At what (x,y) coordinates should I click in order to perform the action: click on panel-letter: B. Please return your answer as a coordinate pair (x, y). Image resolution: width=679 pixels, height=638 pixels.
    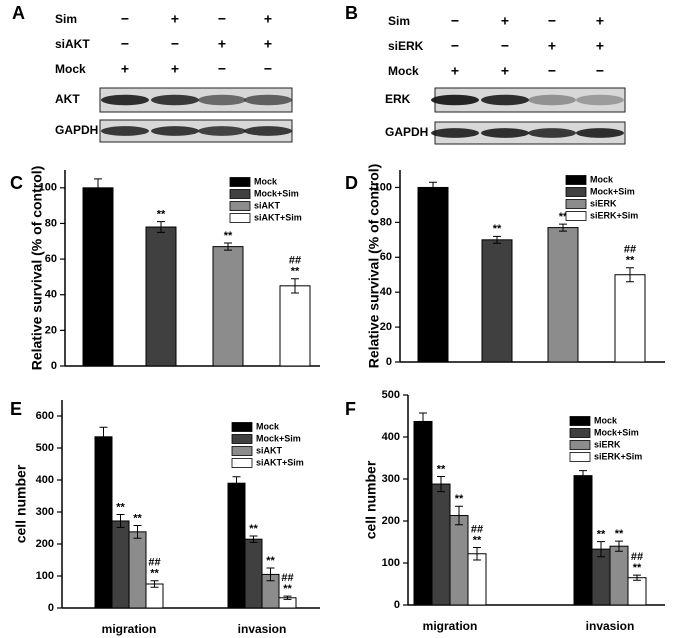
    Looking at the image, I should click on (351, 13).